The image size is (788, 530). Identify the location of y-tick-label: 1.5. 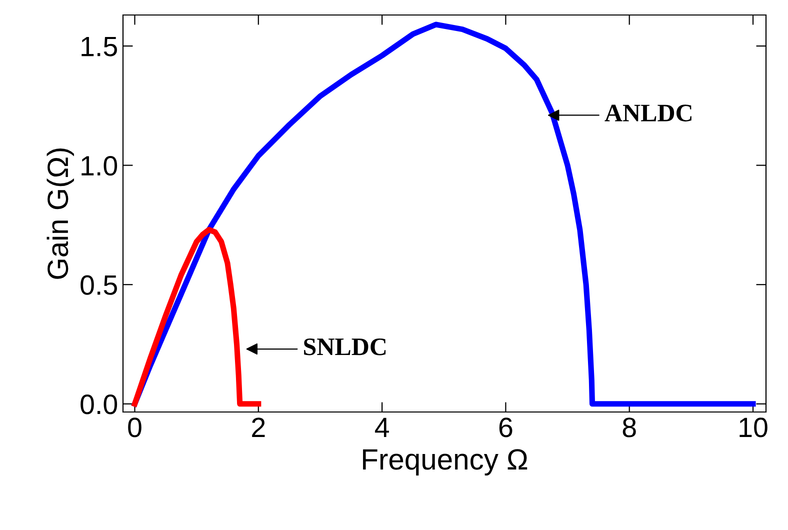
(99, 46).